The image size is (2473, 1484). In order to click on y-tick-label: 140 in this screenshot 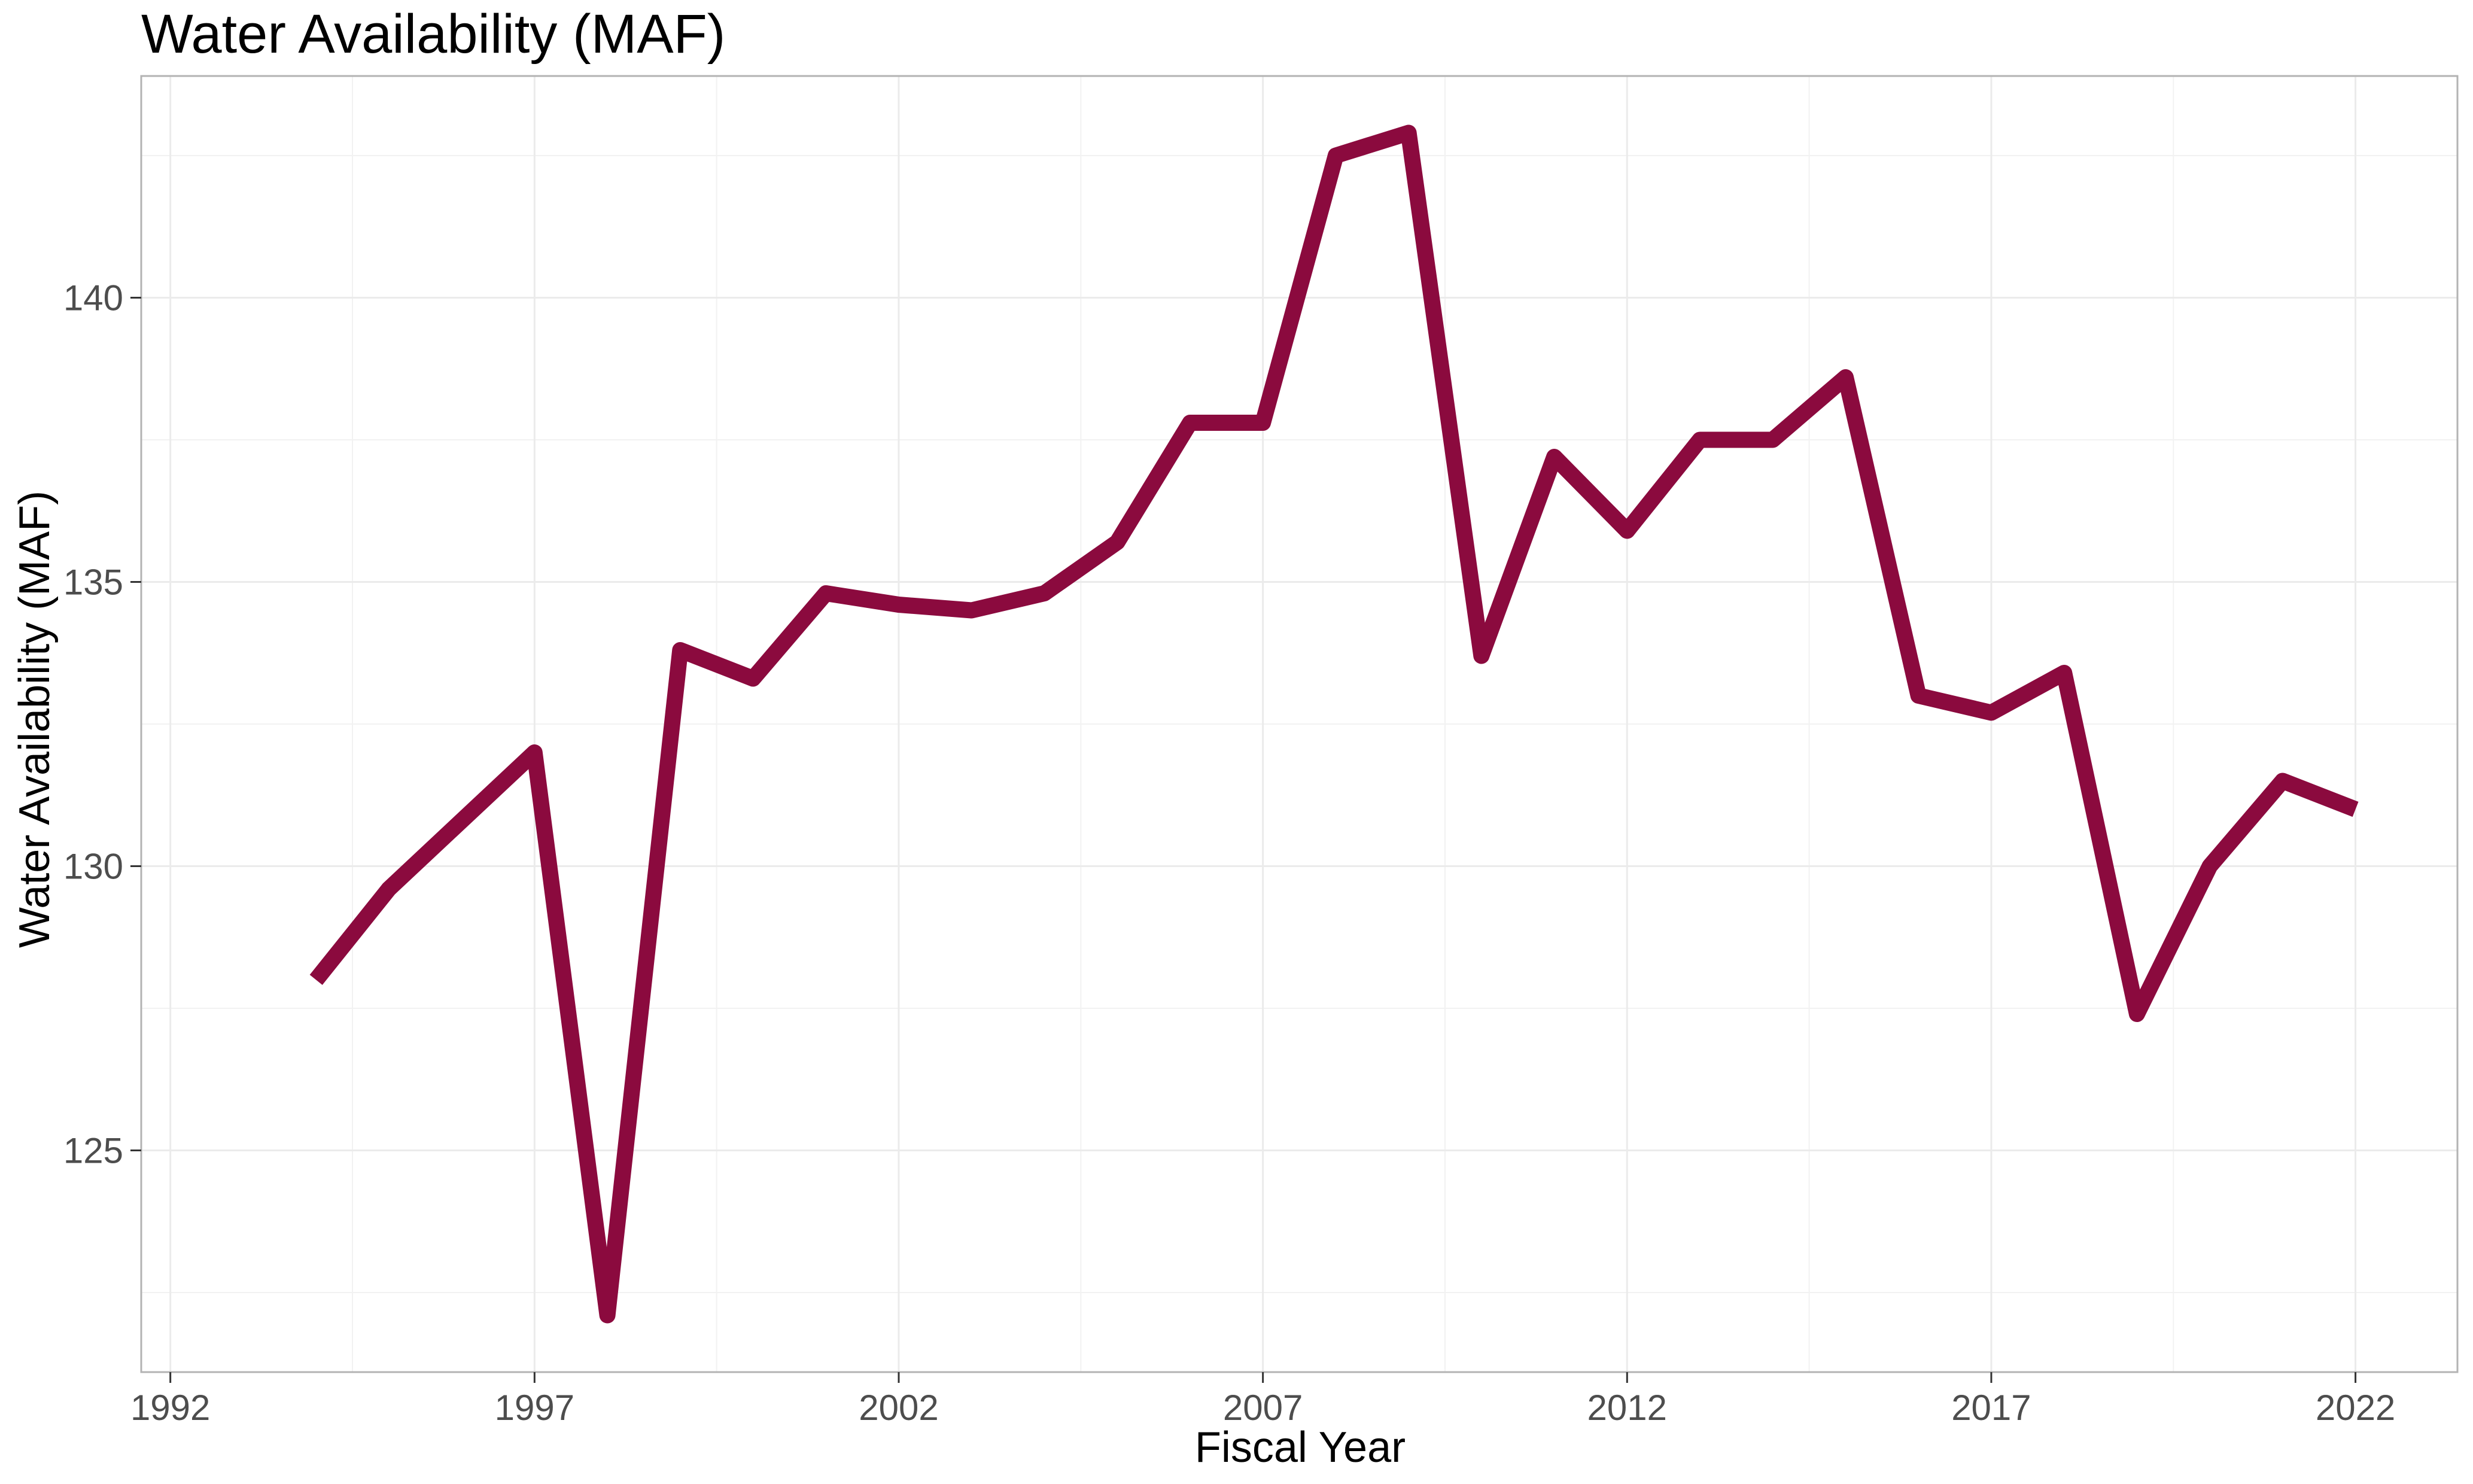, I will do `click(93, 298)`.